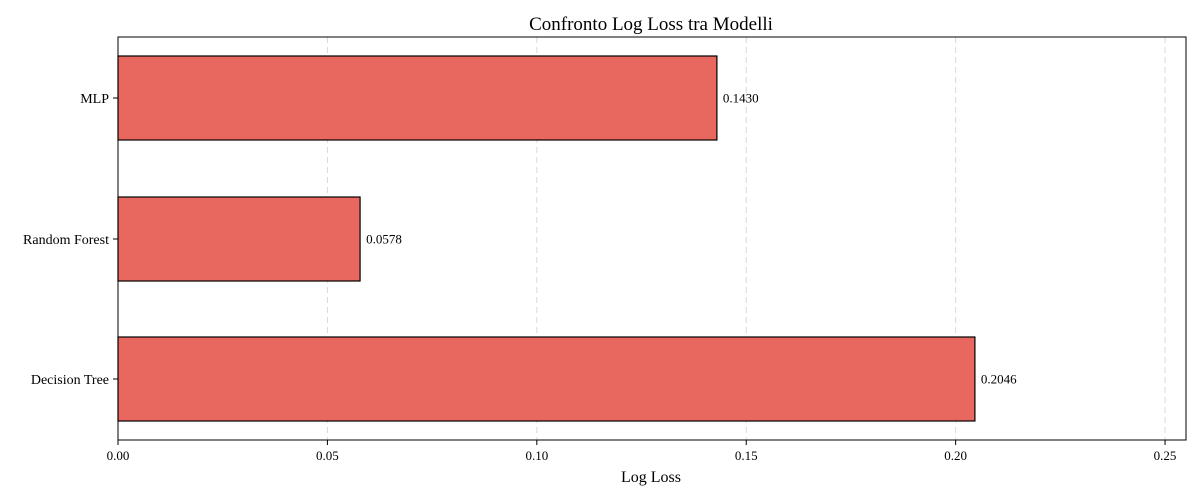 The height and width of the screenshot is (500, 1200). I want to click on data-label: 0.1430, so click(741, 98).